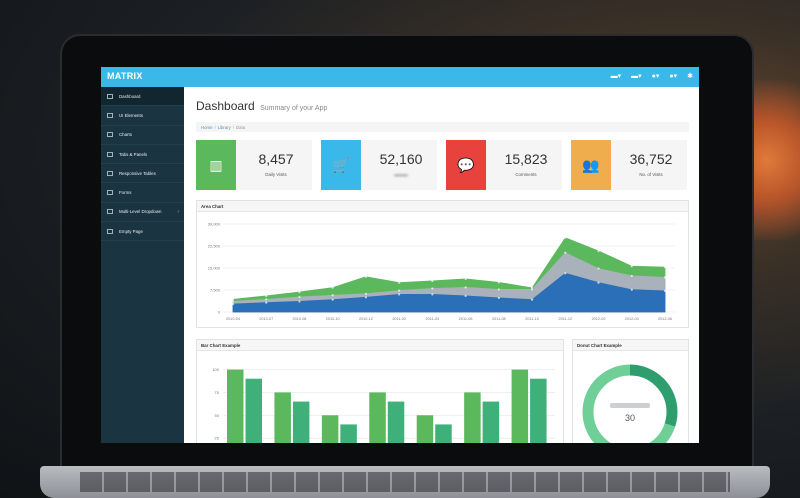  I want to click on sidebar-item-tabs-panels: Tabs & Panels, so click(142, 155).